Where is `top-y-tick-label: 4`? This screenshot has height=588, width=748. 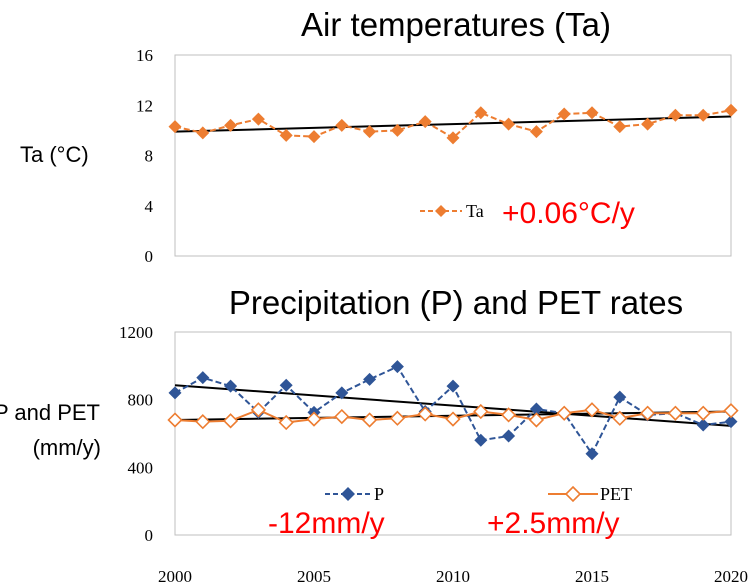 top-y-tick-label: 4 is located at coordinates (149, 206).